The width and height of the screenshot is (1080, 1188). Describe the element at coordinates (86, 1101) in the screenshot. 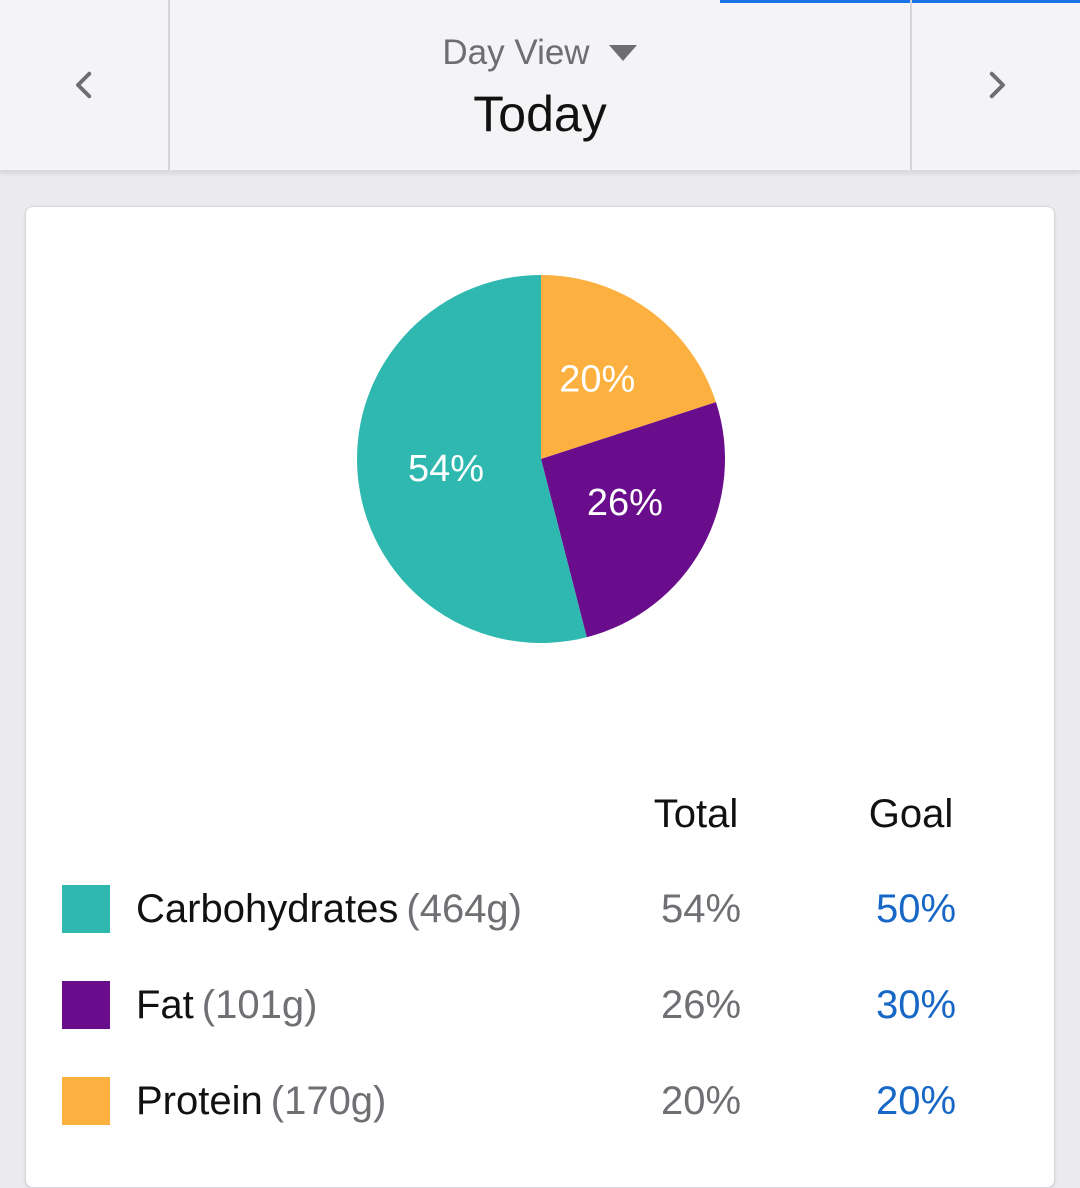

I see `protein-color-swatch` at that location.